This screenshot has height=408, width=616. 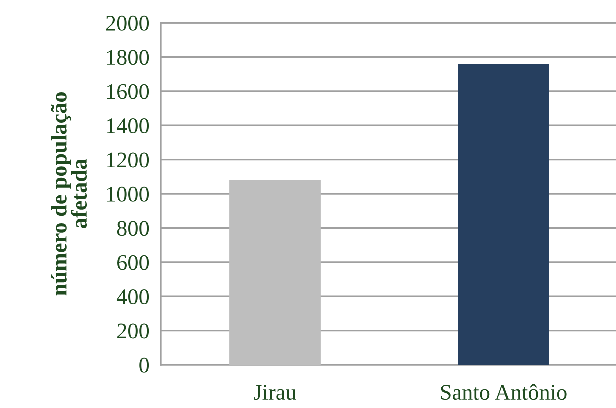 What do you see at coordinates (145, 365) in the screenshot?
I see `y-tick-label: 0` at bounding box center [145, 365].